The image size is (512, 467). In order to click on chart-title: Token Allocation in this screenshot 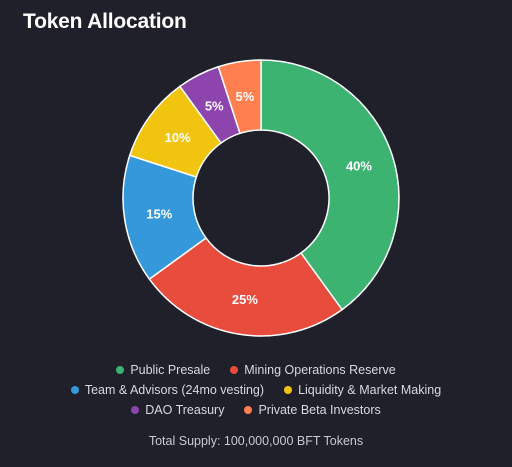, I will do `click(105, 21)`.